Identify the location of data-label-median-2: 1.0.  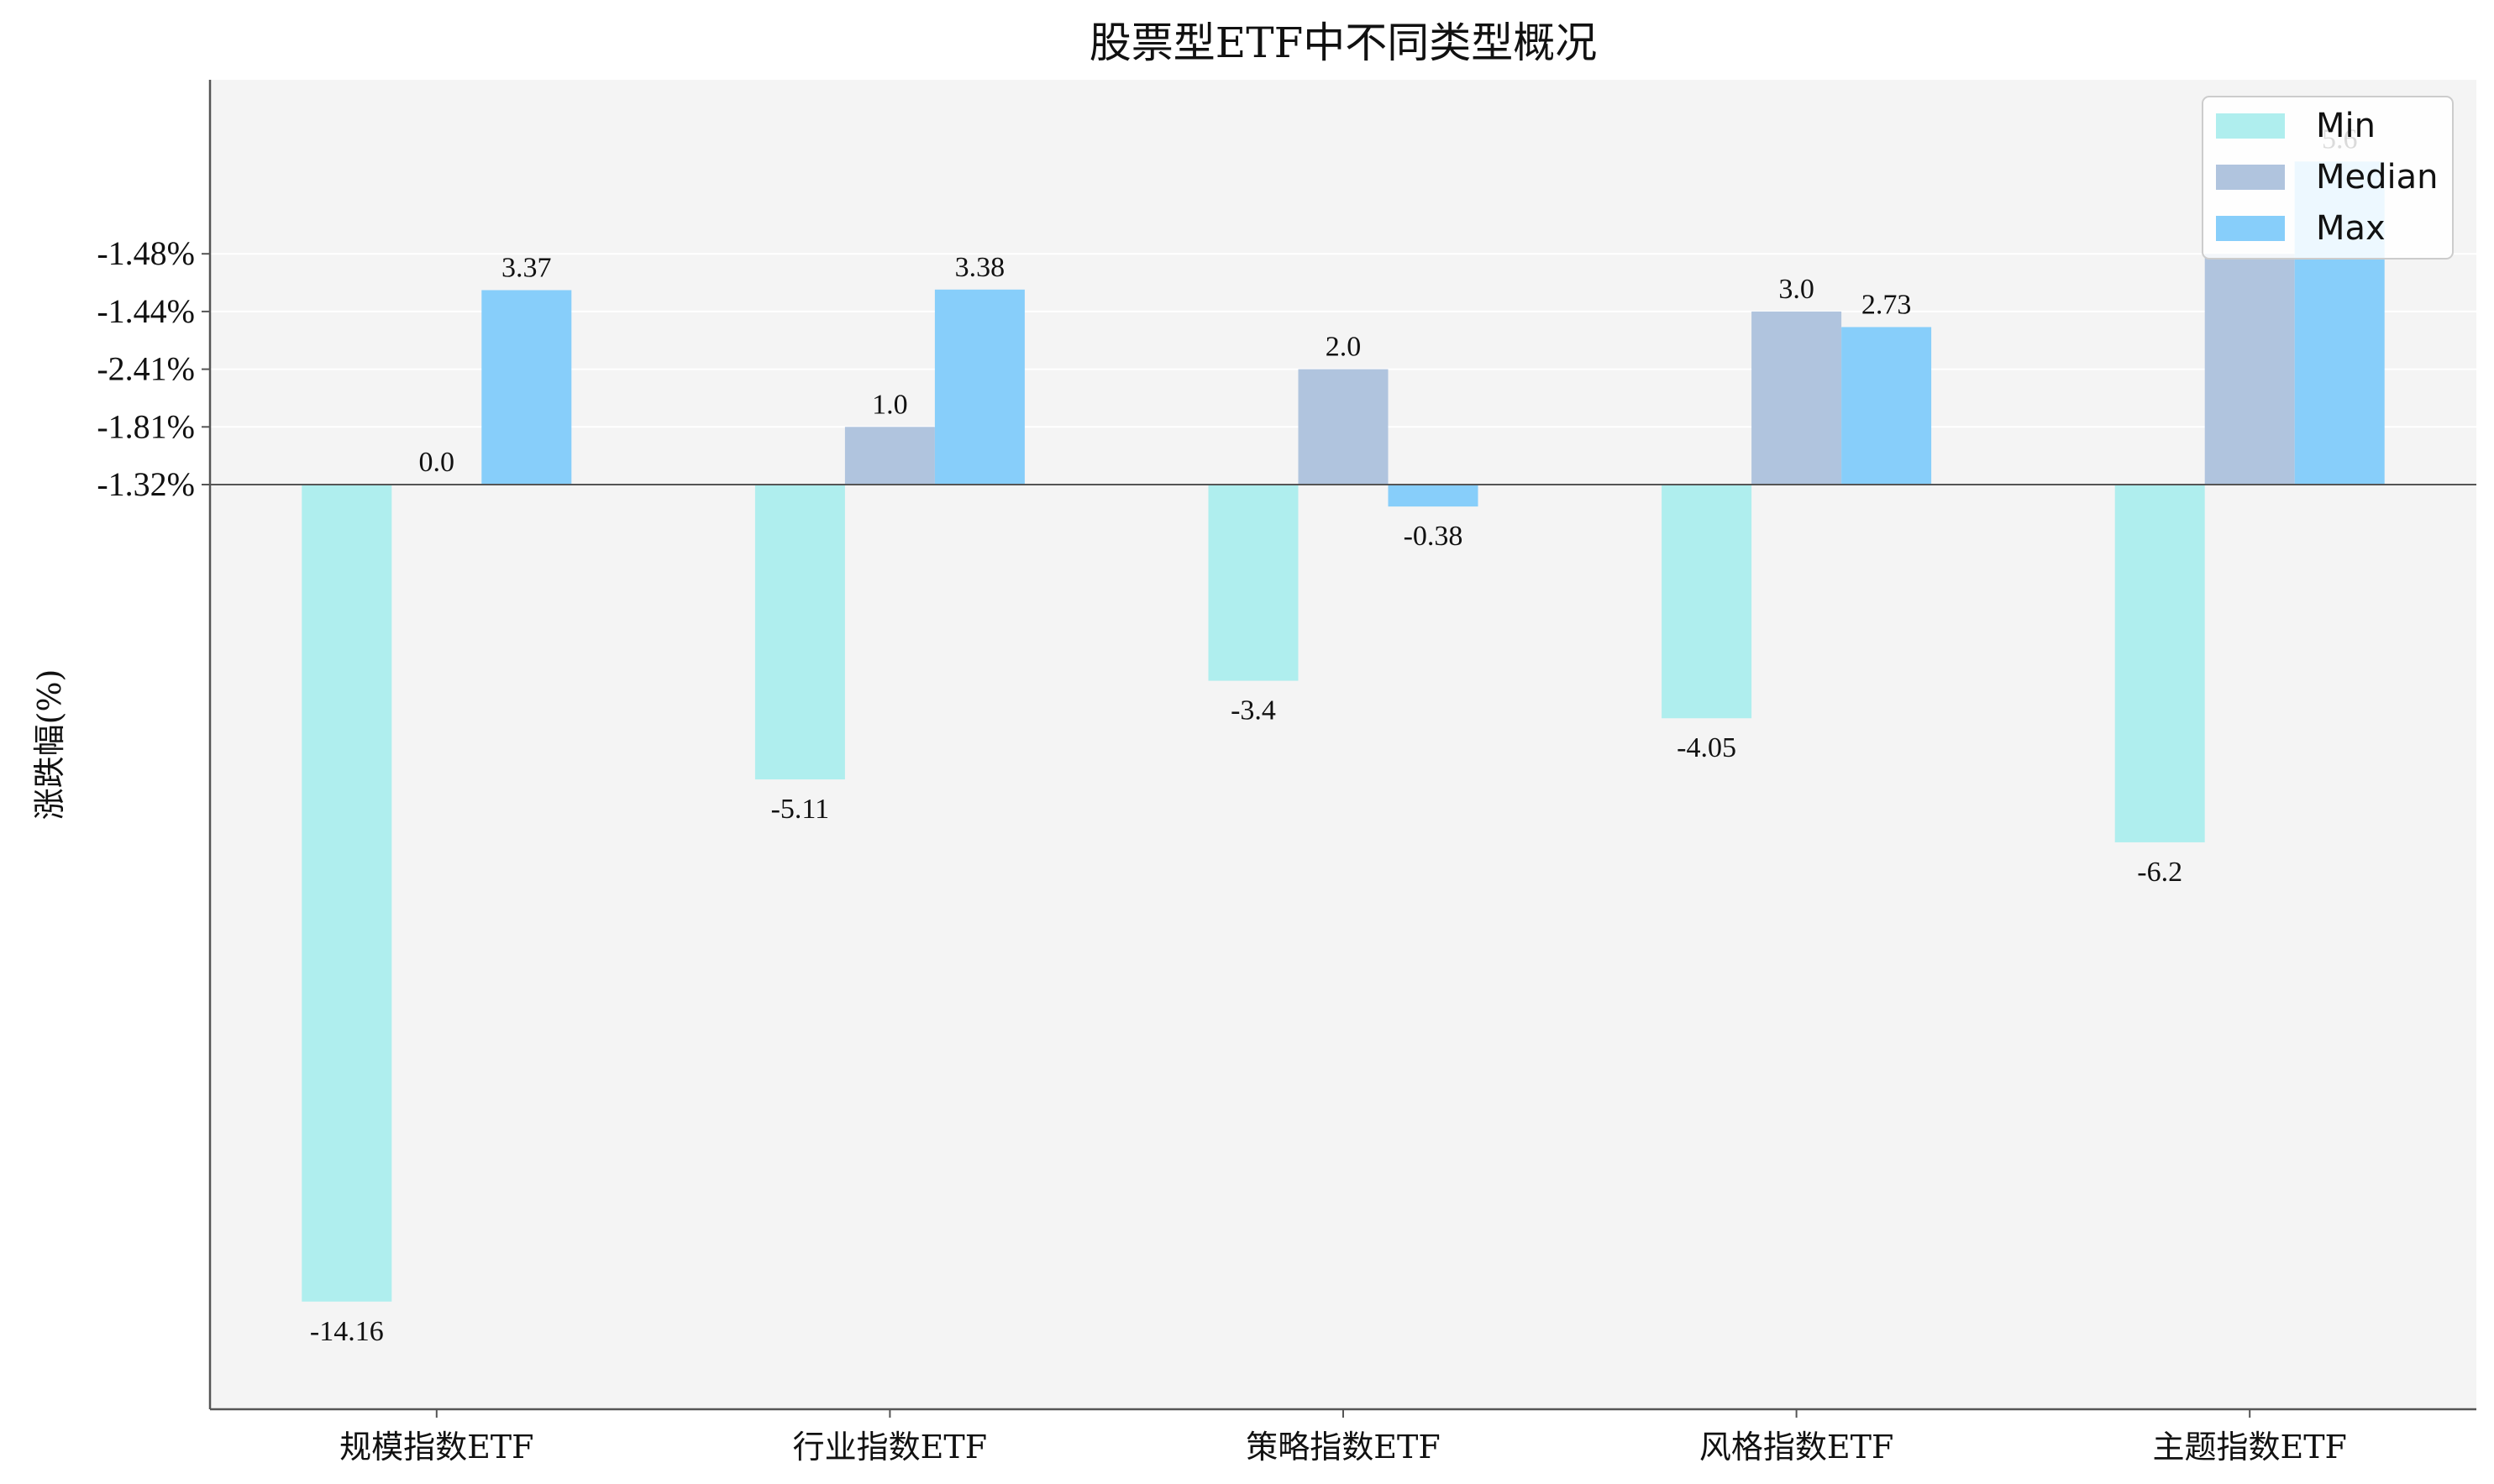
(890, 405).